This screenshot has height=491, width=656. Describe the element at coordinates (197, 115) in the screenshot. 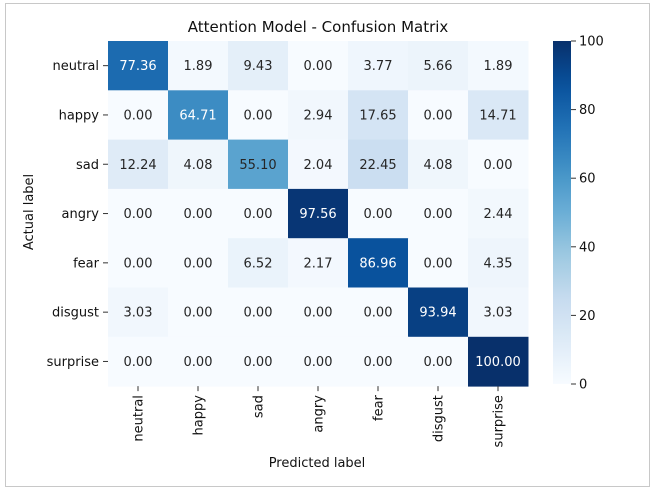

I see `cell-value-label: 64.71` at that location.